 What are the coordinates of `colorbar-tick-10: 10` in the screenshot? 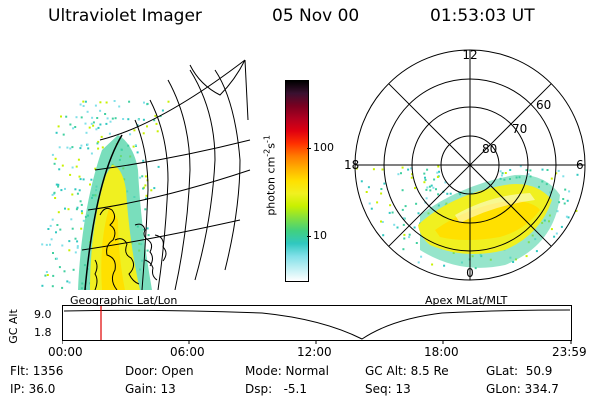 It's located at (320, 235).